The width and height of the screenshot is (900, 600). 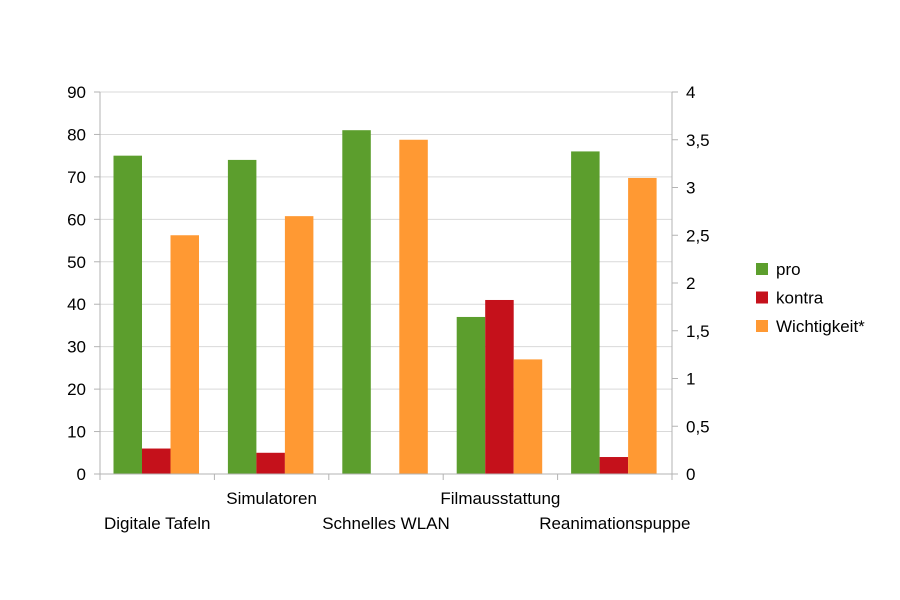 I want to click on left-tick-label: 30, so click(x=76, y=347).